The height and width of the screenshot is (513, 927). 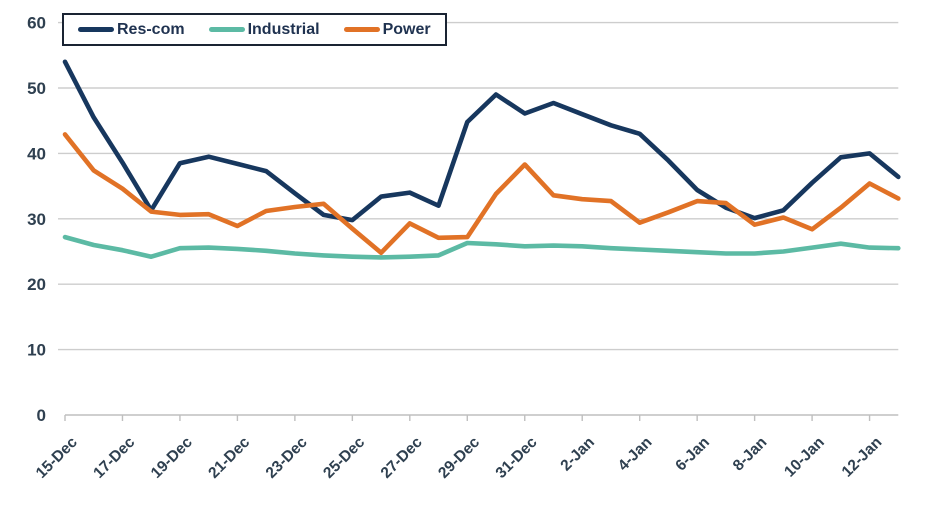 What do you see at coordinates (57, 458) in the screenshot?
I see `x-tick-label: 15-Dec` at bounding box center [57, 458].